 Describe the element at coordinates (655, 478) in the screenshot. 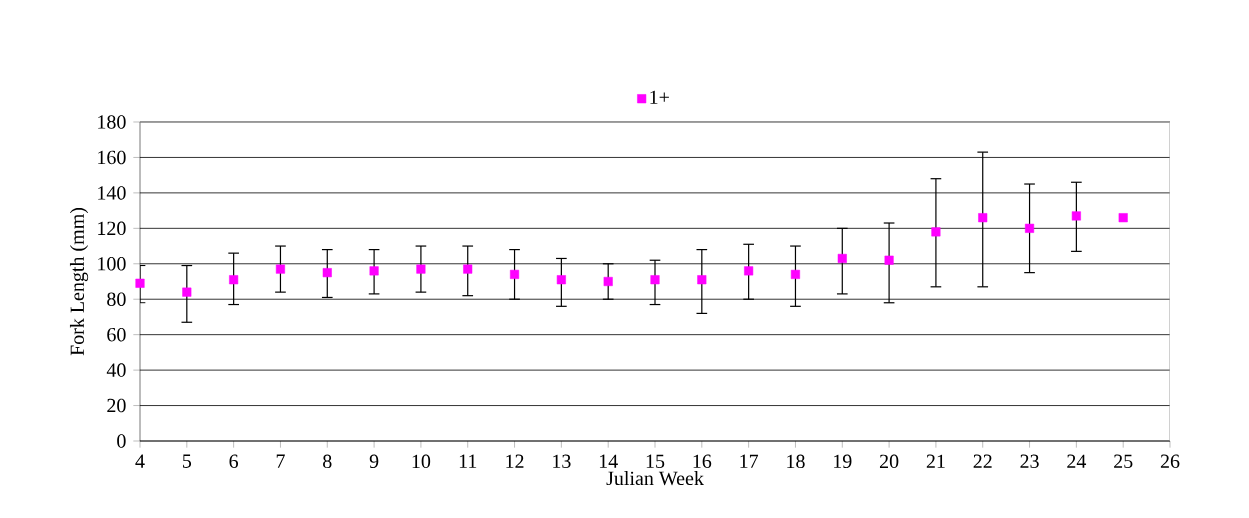

I see `x-axis-title: Julian Week` at that location.